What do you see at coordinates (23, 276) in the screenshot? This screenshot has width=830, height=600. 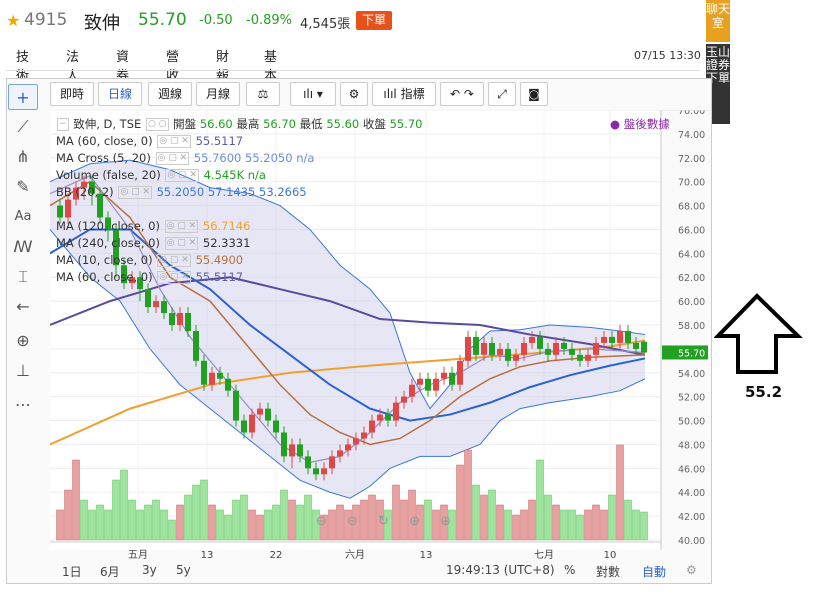 I see `measure-icon: ⌶` at bounding box center [23, 276].